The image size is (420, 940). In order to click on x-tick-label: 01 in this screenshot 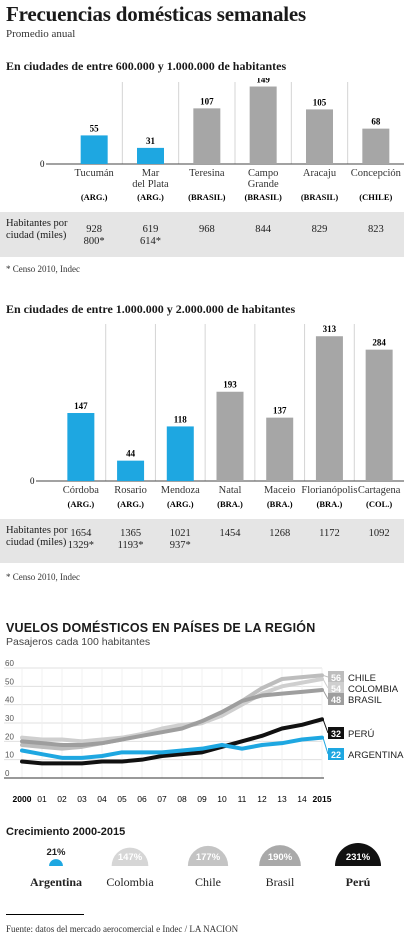, I will do `click(42, 799)`.